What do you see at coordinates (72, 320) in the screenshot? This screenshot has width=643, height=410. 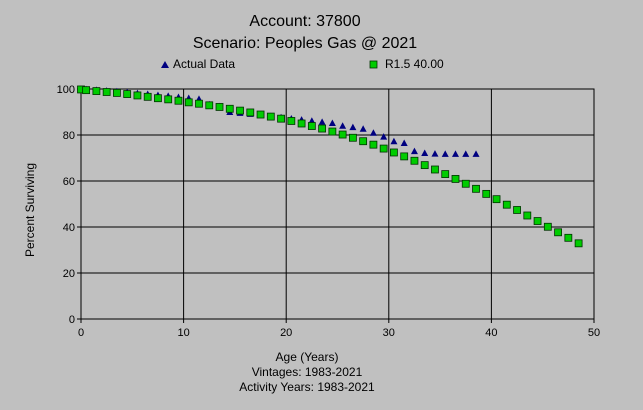 I see `y-tick-label: 0` at bounding box center [72, 320].